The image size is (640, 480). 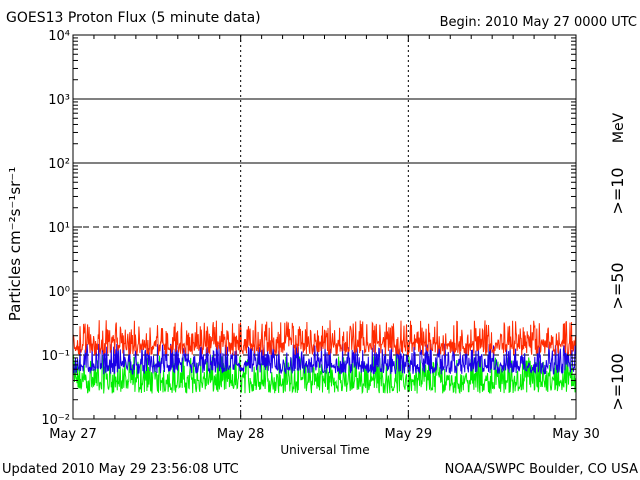 I want to click on y-tick-label: 10⁻¹, so click(x=55, y=356).